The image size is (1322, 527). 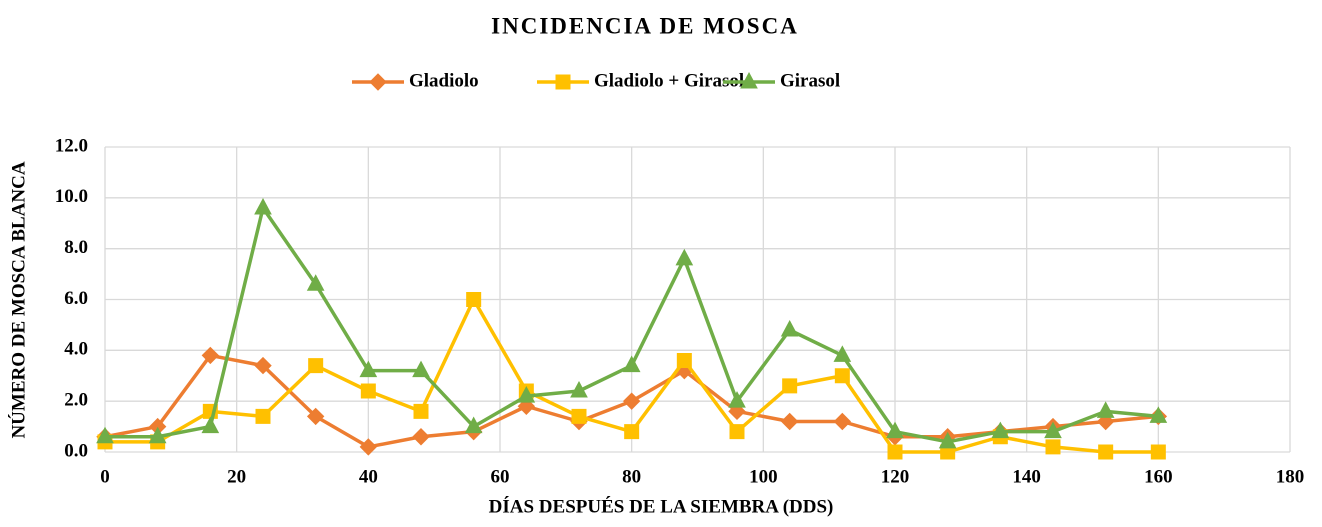 What do you see at coordinates (763, 476) in the screenshot?
I see `x-tick-label: 100` at bounding box center [763, 476].